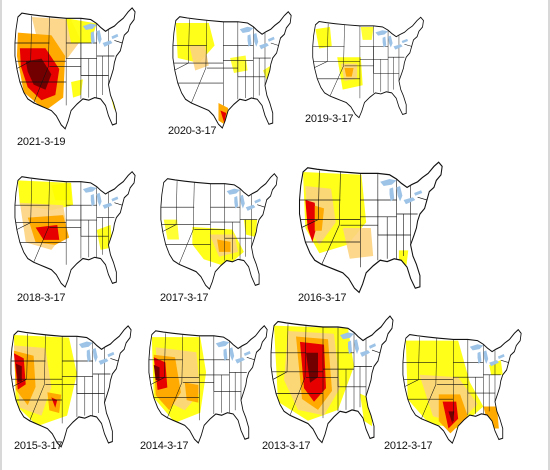 The height and width of the screenshot is (470, 550). I want to click on map-date-label: 2016-3-17, so click(322, 298).